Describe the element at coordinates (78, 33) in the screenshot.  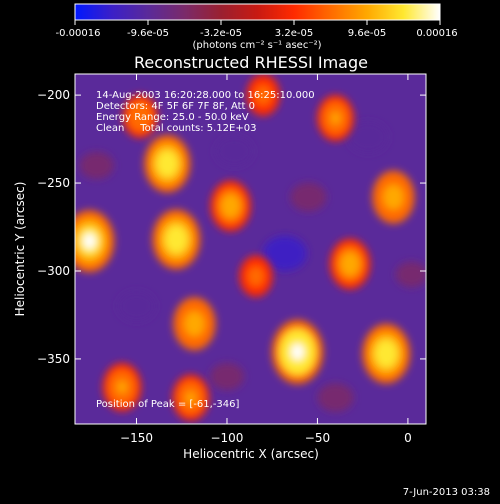
I see `colorbar-tick-label: -0.00016` at that location.